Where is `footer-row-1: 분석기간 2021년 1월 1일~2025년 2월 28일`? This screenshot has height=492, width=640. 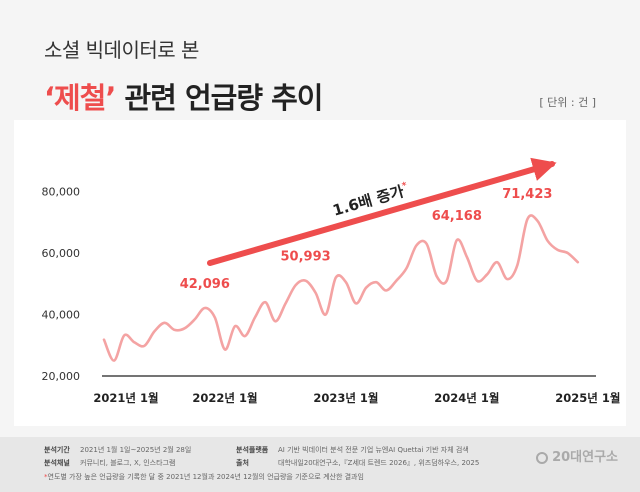
footer-row-1: 분석기간 2021년 1월 1일~2025년 2월 28일 is located at coordinates (117, 450).